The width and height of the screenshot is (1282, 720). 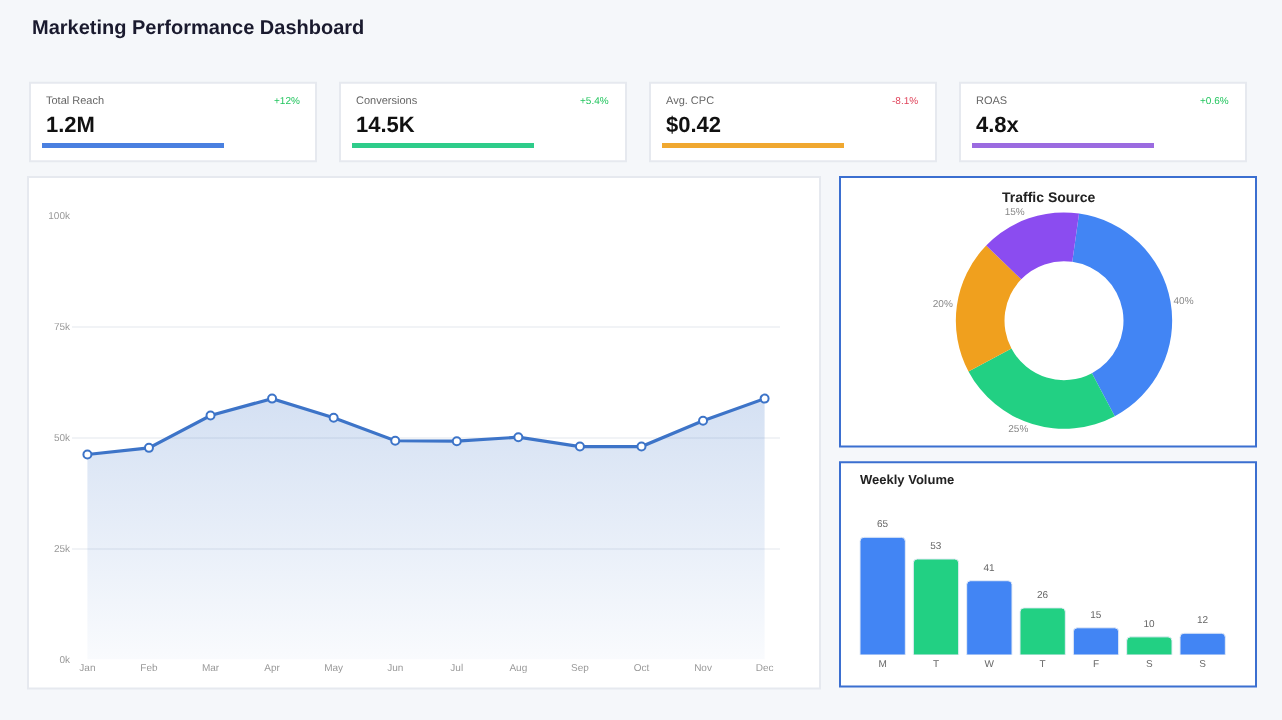 I want to click on text: Marketing Performance Dashboard, so click(x=198, y=29).